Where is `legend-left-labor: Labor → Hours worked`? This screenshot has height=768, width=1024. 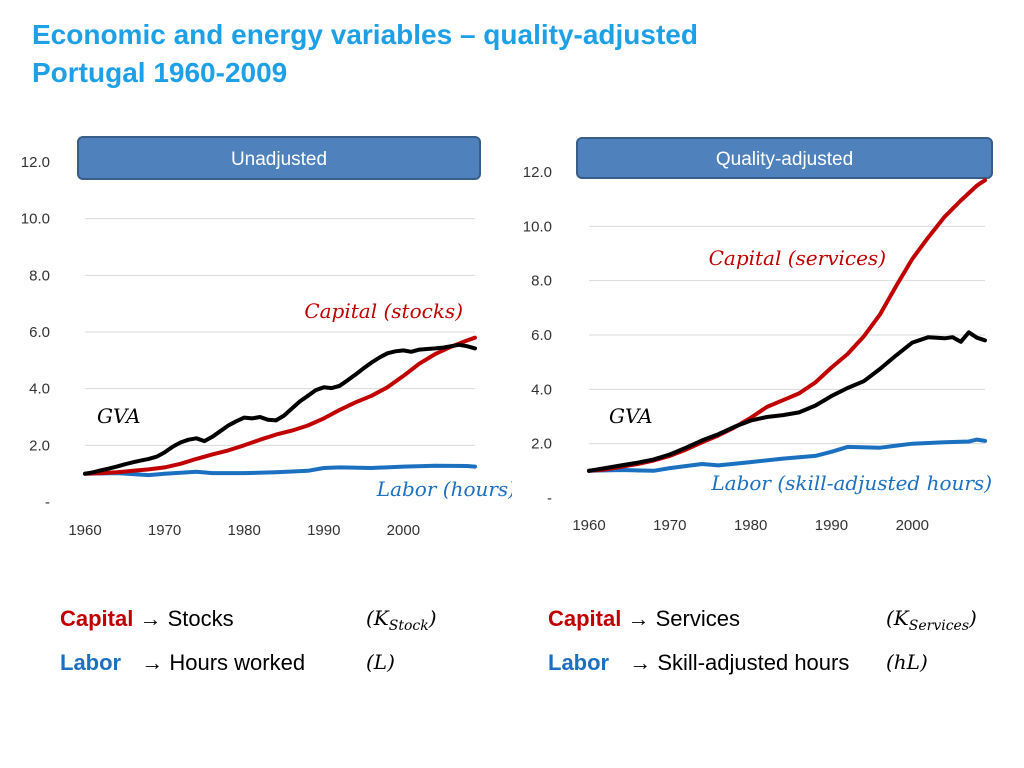 legend-left-labor: Labor → Hours worked is located at coordinates (182, 663).